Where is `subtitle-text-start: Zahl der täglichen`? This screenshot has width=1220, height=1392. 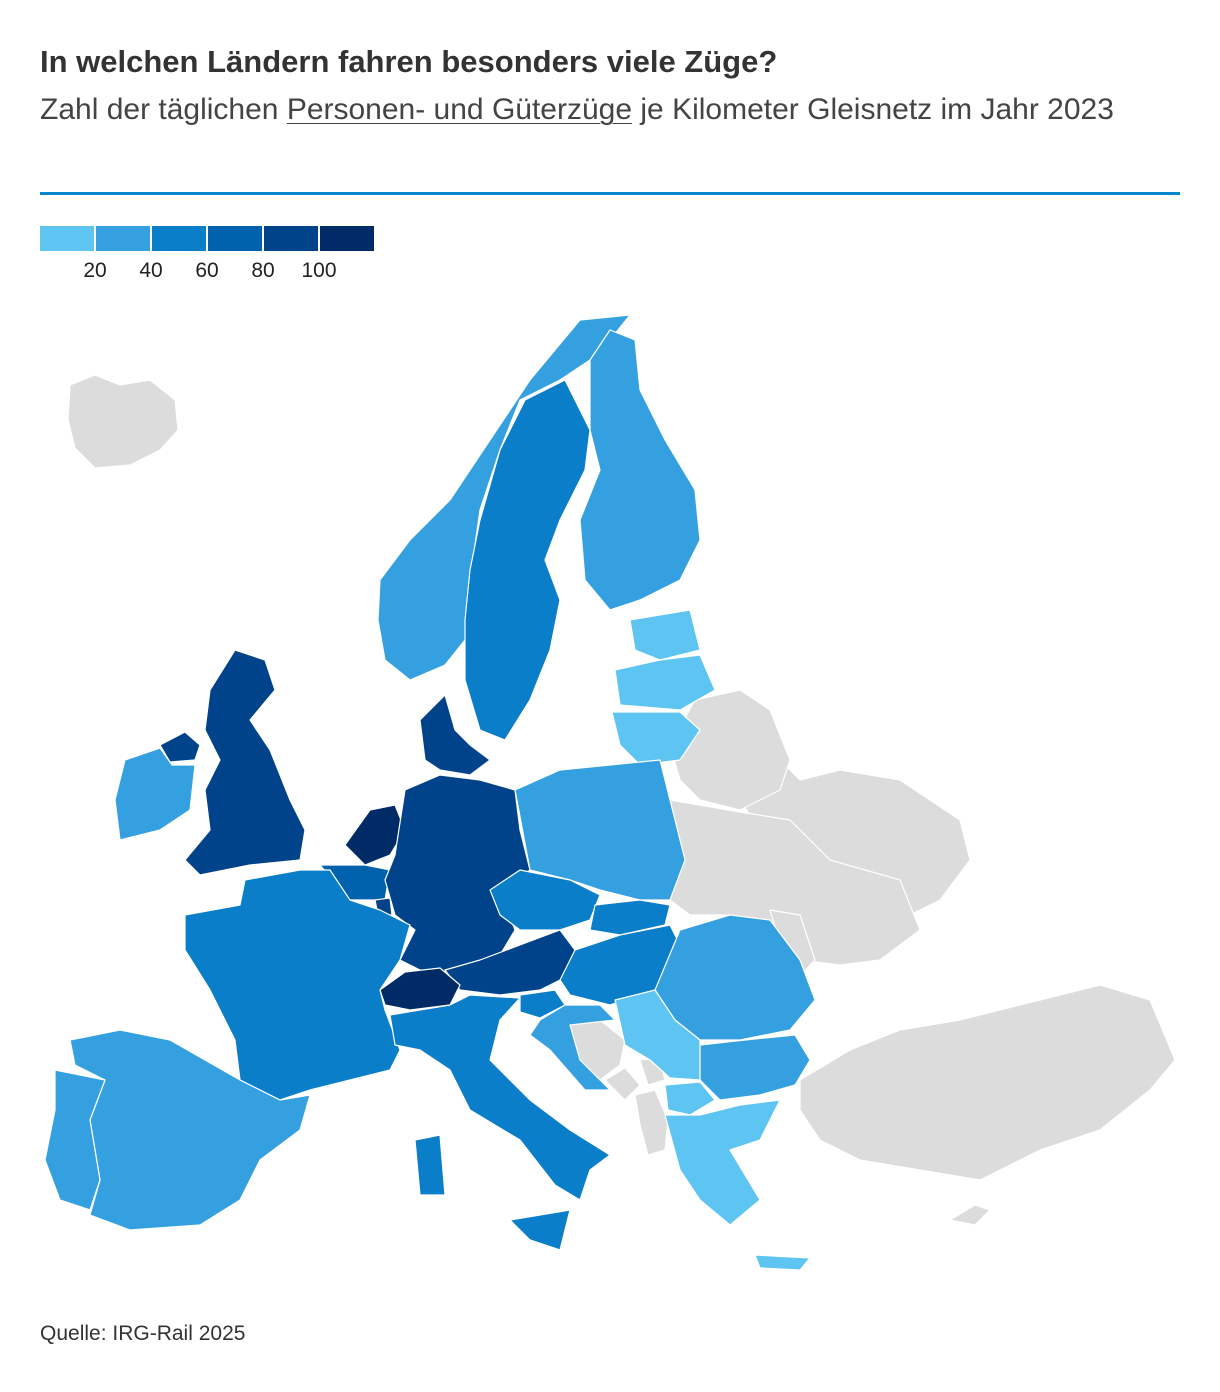 subtitle-text-start: Zahl der täglichen is located at coordinates (163, 109).